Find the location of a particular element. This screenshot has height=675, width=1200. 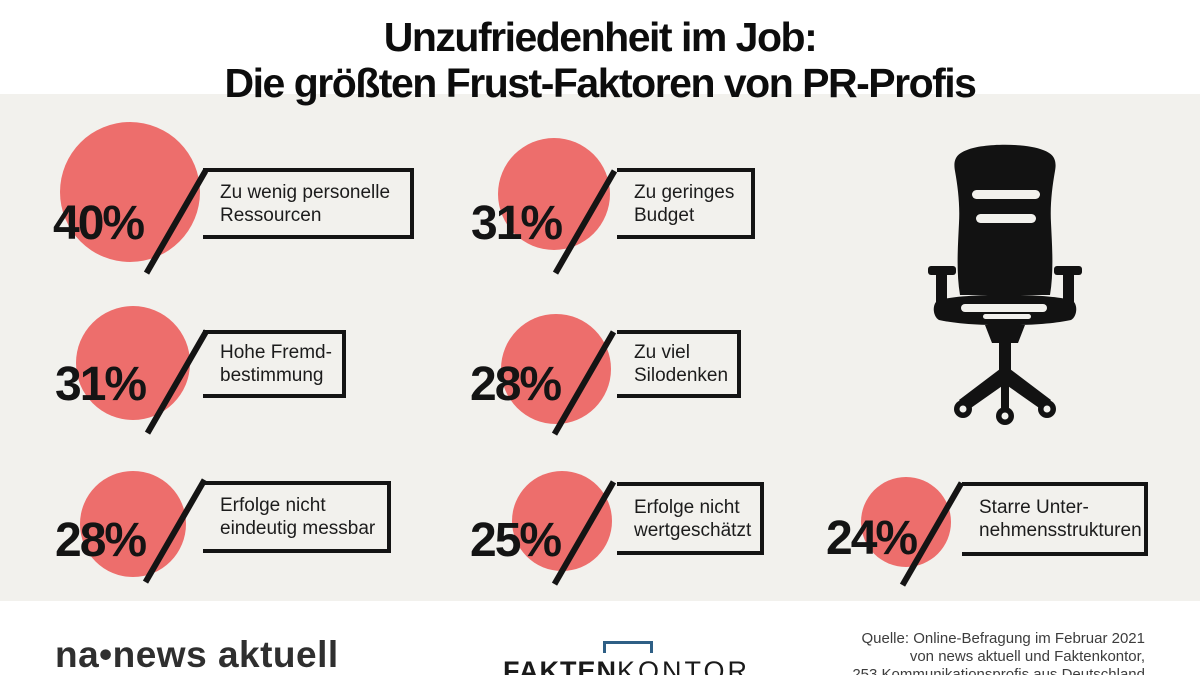

stat-label-box: Zu wenig personelle Ressourcen is located at coordinates (308, 203).